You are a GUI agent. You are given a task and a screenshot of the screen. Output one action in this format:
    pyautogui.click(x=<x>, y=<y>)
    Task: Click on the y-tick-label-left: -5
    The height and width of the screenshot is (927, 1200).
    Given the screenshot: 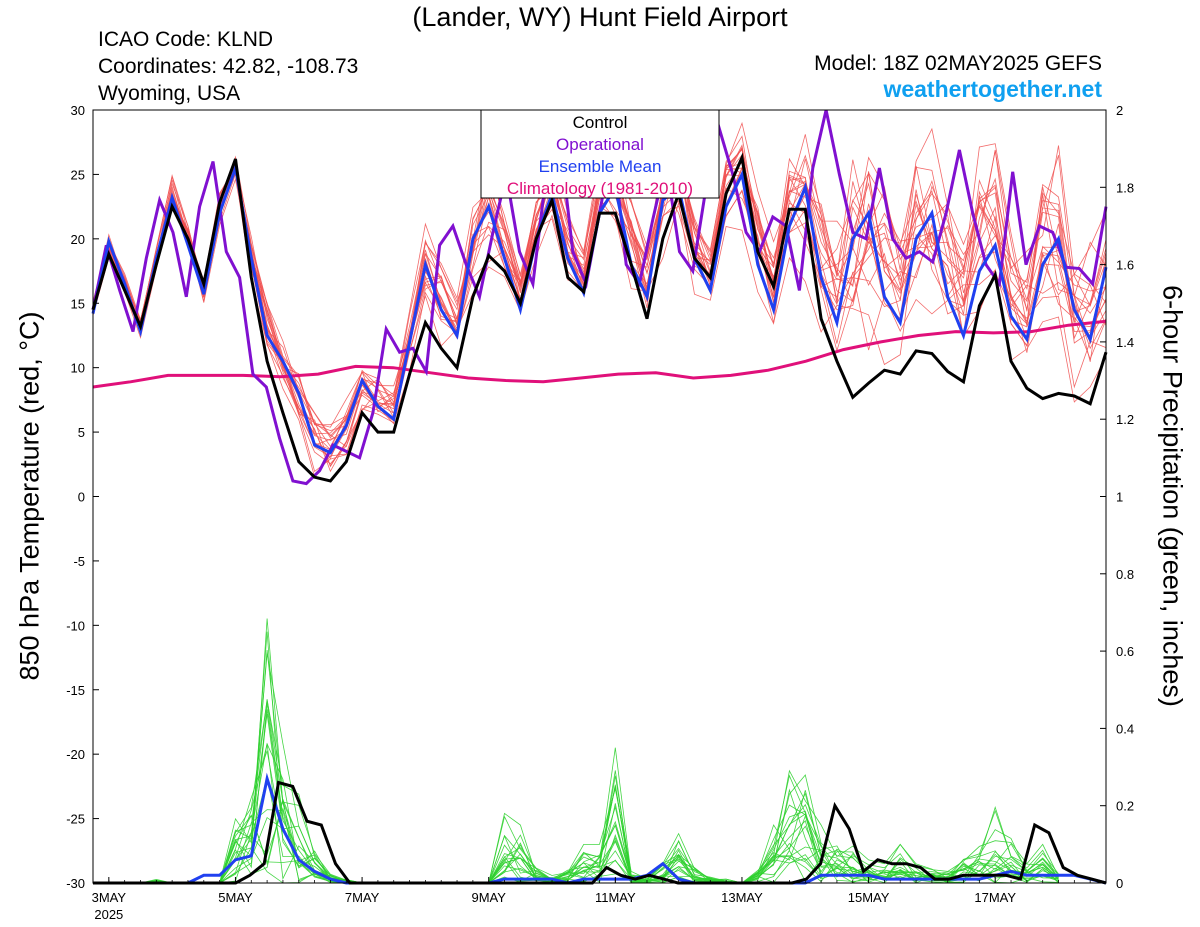 What is the action you would take?
    pyautogui.click(x=79, y=561)
    